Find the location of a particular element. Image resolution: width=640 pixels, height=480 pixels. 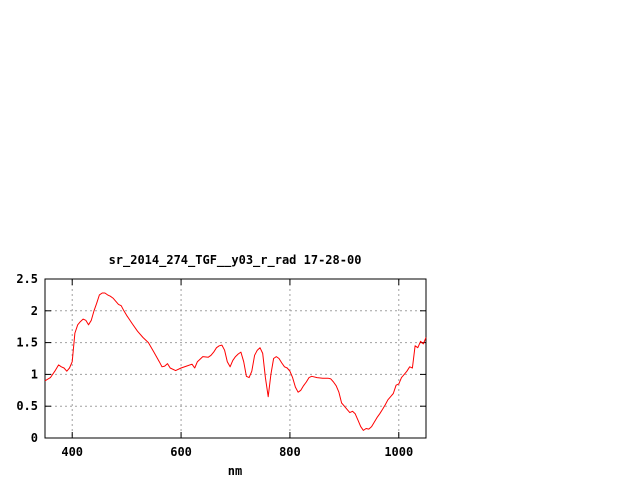

x-tick-label: 400 is located at coordinates (72, 452).